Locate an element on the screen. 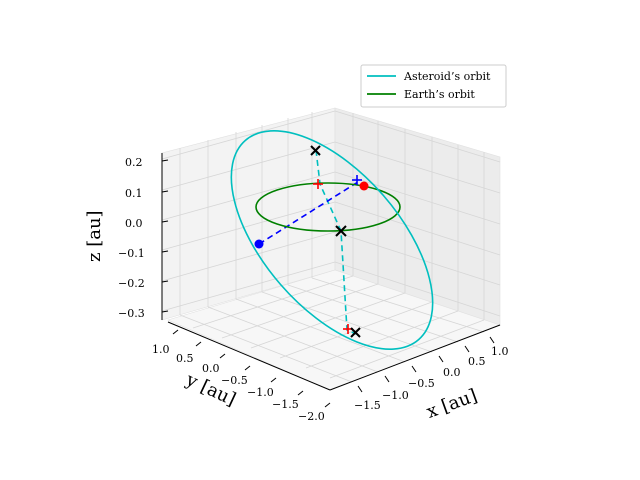 The width and height of the screenshot is (640, 480). y-tick-labels: 1.0 0.5 0.0 −0.5 −1.0 −1.5 −2.0 is located at coordinates (238, 383).